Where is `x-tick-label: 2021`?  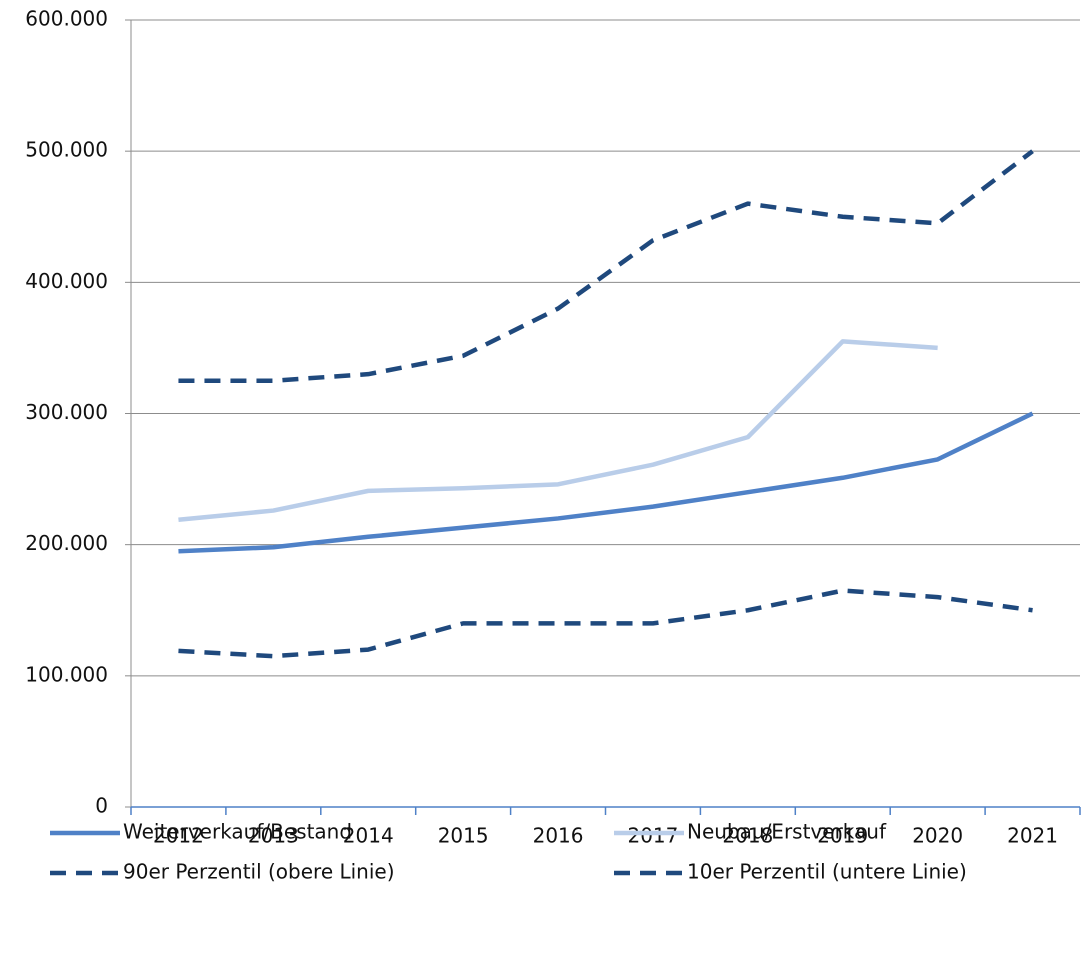
x-tick-label: 2021 is located at coordinates (1032, 836).